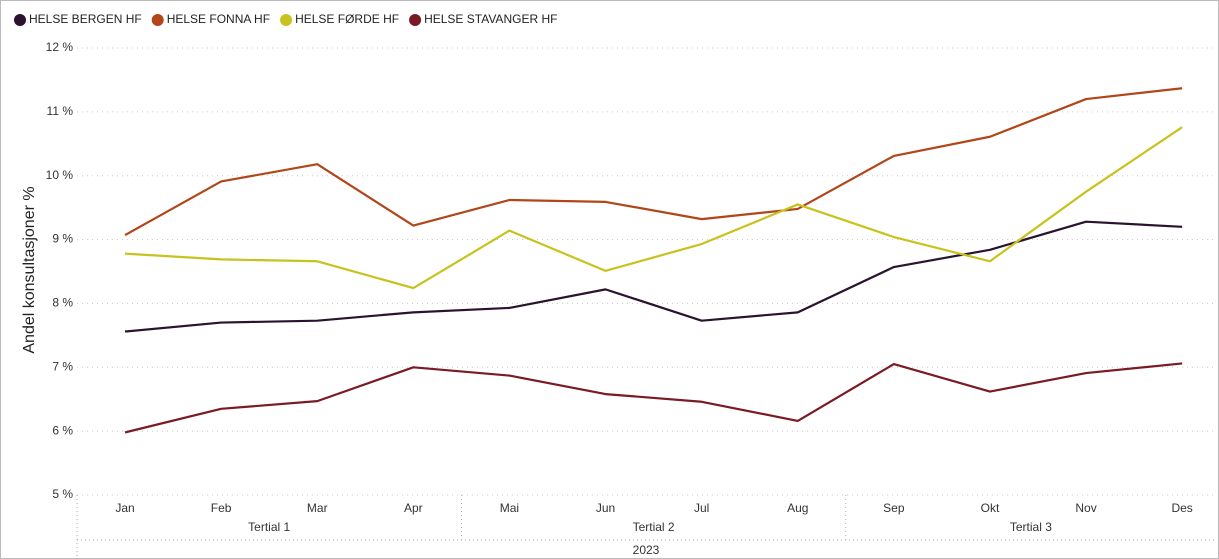 Image resolution: width=1219 pixels, height=559 pixels. What do you see at coordinates (1085, 508) in the screenshot?
I see `x-tick-label: Nov` at bounding box center [1085, 508].